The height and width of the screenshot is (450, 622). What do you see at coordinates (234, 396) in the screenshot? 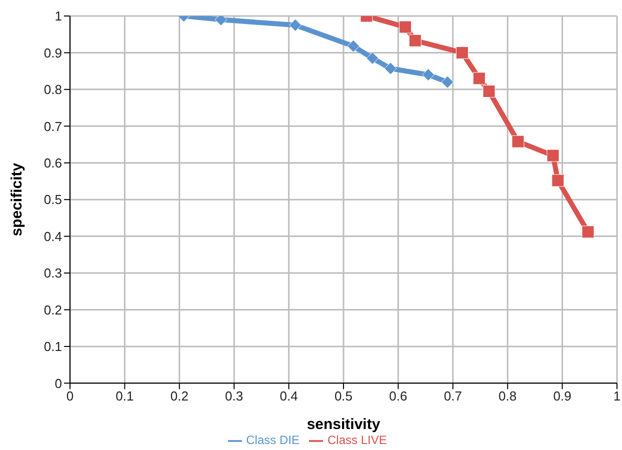
I see `x-tick-label: 0.3` at bounding box center [234, 396].